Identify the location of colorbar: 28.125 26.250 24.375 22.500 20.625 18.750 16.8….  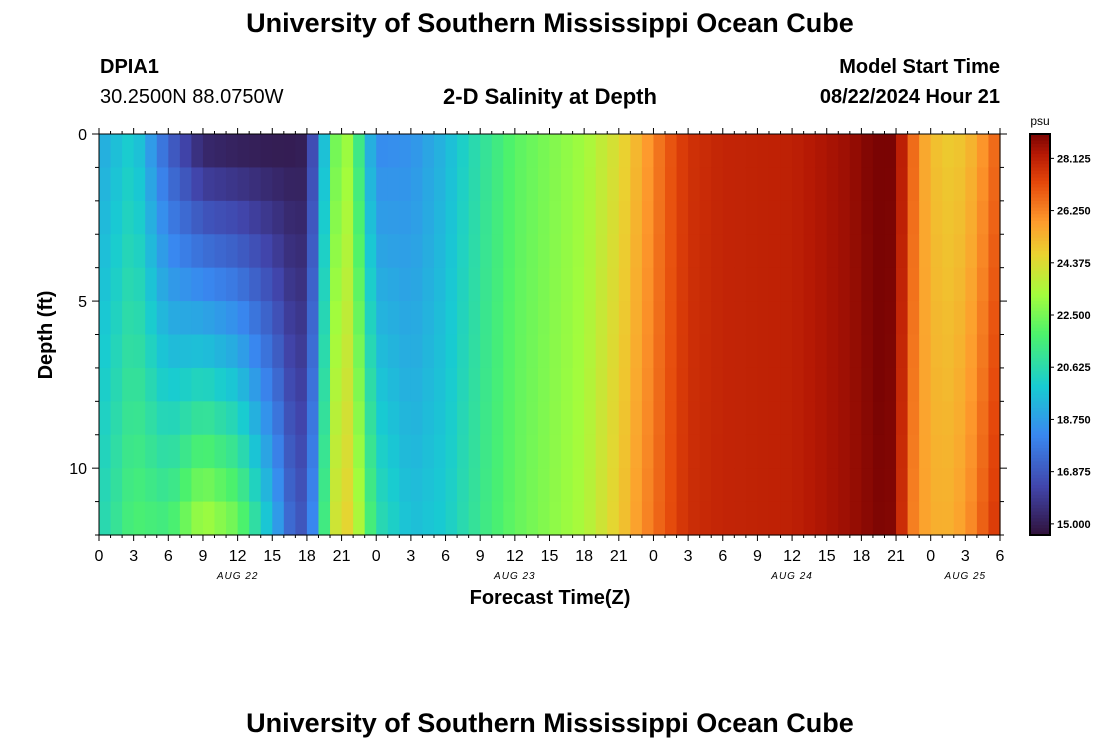
(1060, 325).